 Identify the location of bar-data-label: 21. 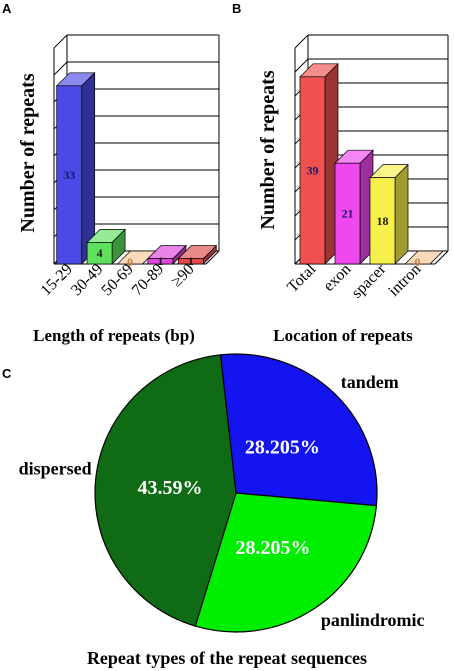
(348, 214).